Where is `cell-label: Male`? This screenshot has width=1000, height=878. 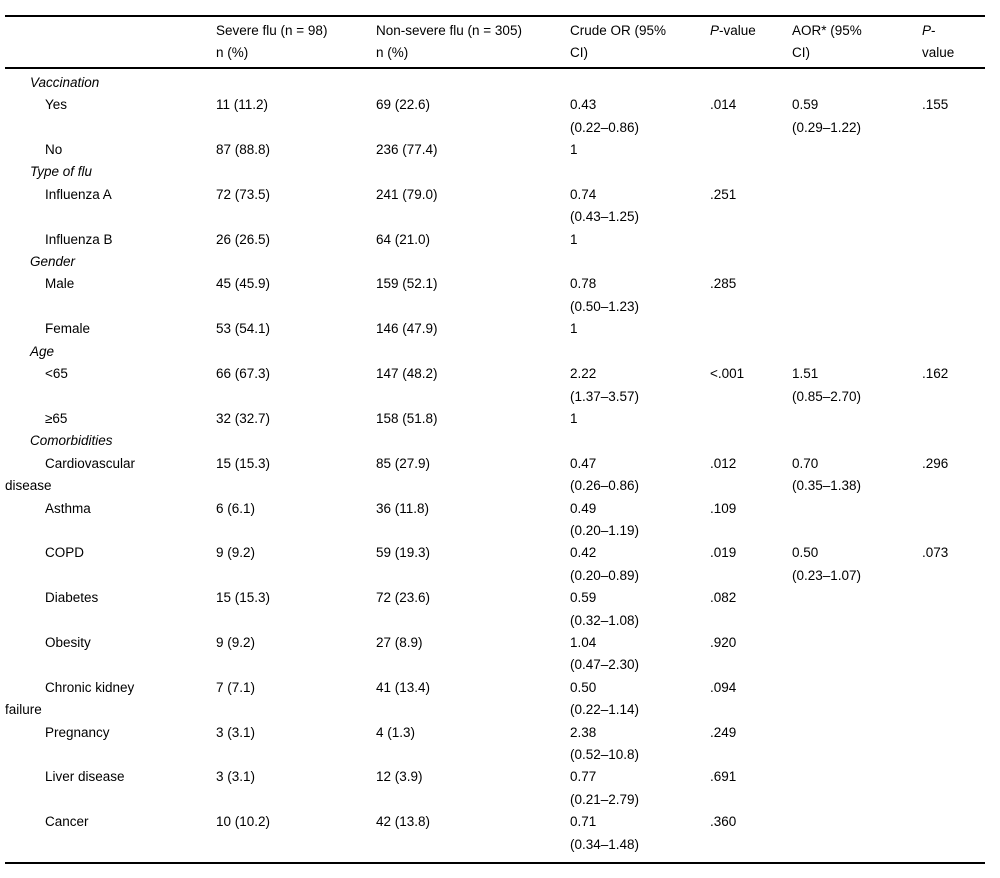
cell-label: Male is located at coordinates (60, 284).